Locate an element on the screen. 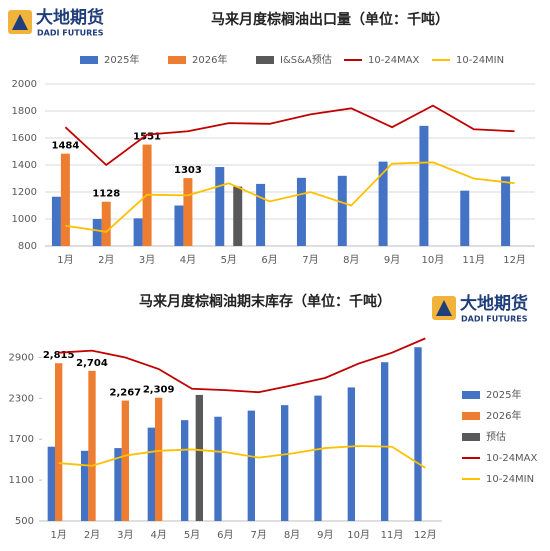 This screenshot has width=550, height=551. legend-label: I&S&A预估 is located at coordinates (306, 59).